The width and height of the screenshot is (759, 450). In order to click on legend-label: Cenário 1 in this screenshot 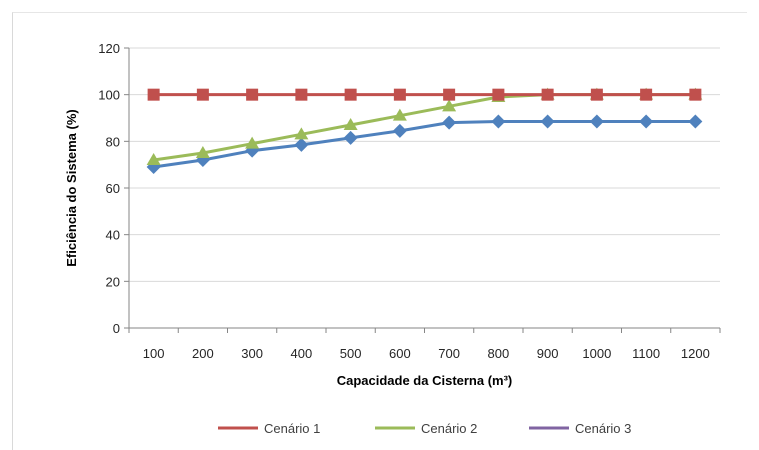, I will do `click(292, 428)`.